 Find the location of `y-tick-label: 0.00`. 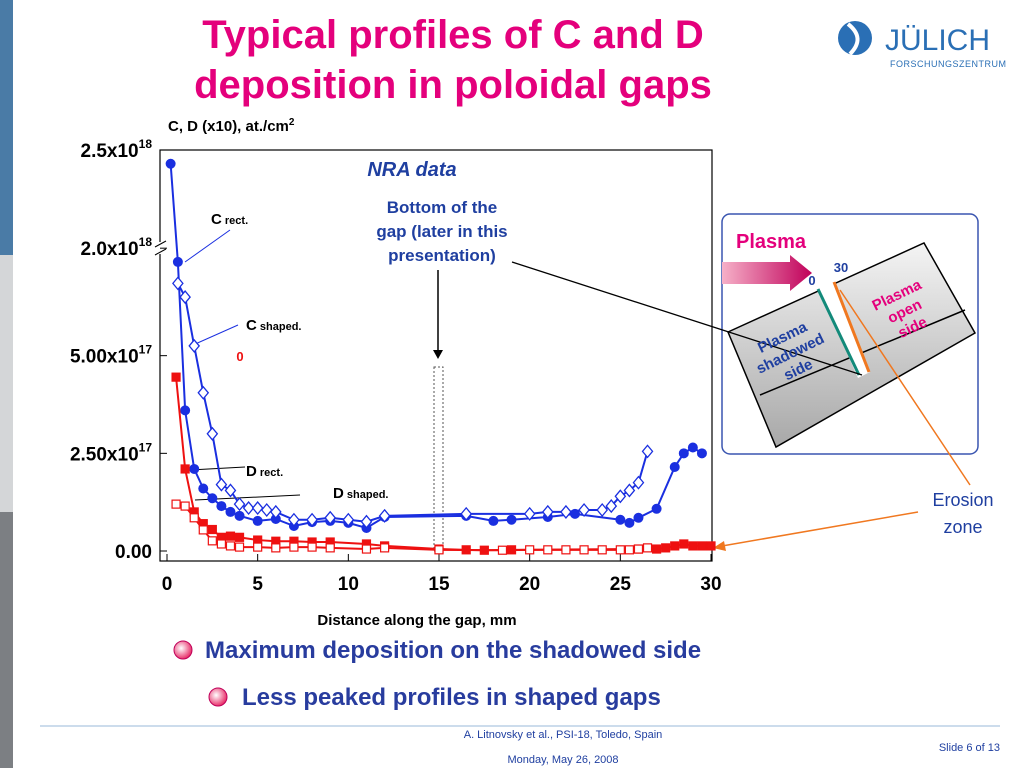

y-tick-label: 0.00 is located at coordinates (133, 552).